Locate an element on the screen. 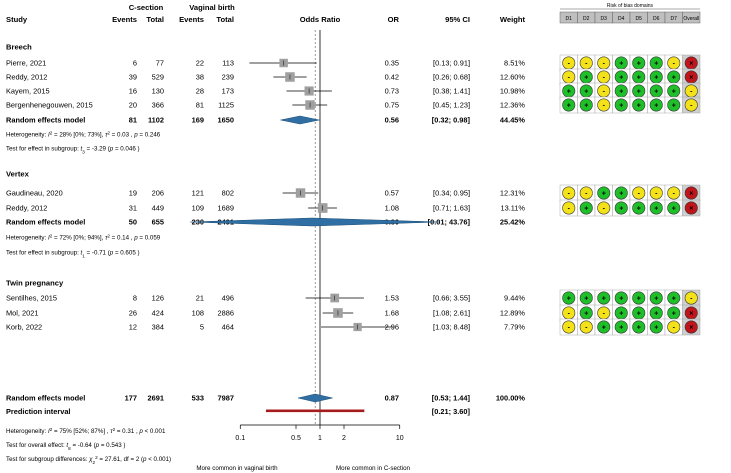 The image size is (731, 473). study-name: Bergenhenegouwen, 2015 is located at coordinates (49, 105).